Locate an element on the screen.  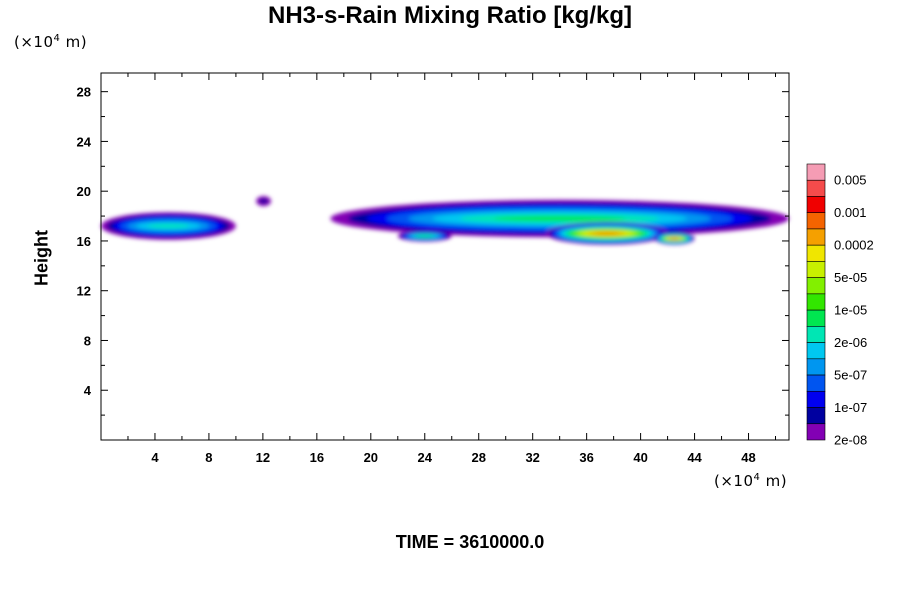
colorbar-label: 1e-05 is located at coordinates (850, 310).